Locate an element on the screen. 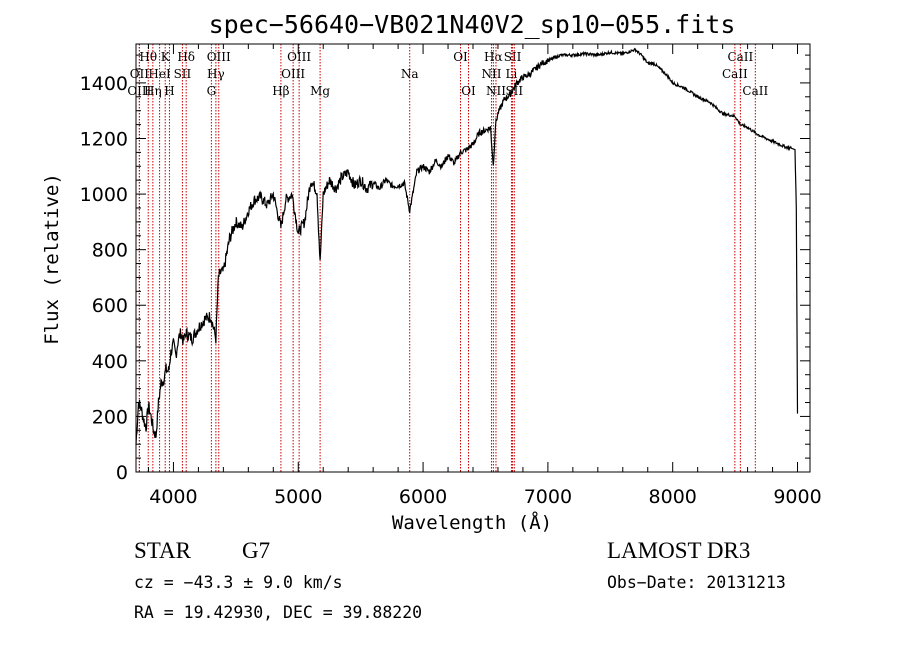 Image resolution: width=900 pixels, height=649 pixels. y-tick-label: 0 is located at coordinates (122, 473).